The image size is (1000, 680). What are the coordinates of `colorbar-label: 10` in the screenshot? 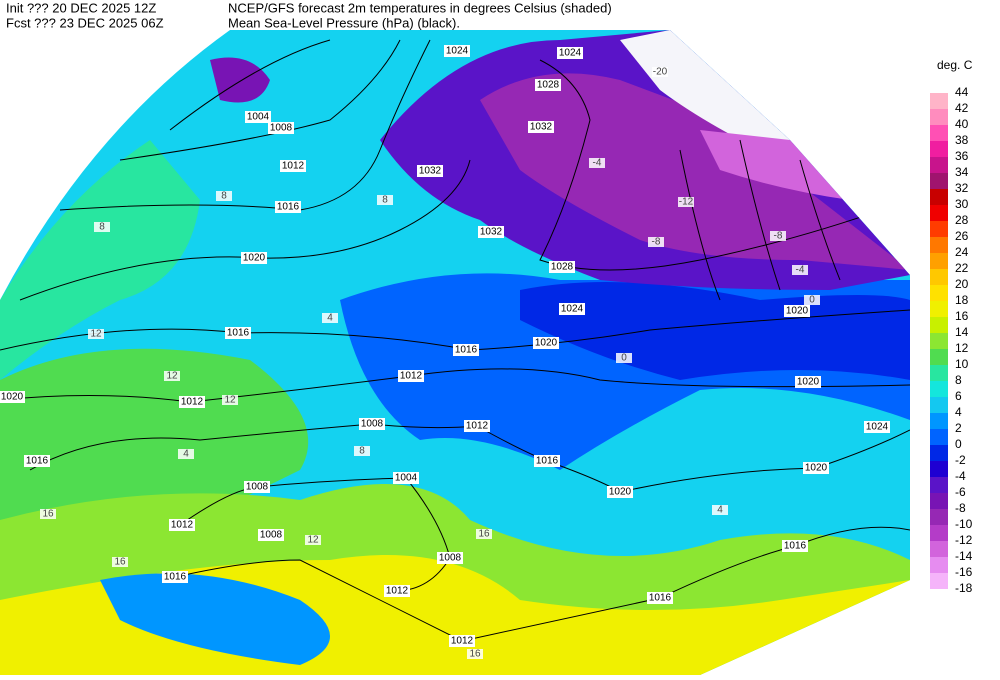 It's located at (962, 364).